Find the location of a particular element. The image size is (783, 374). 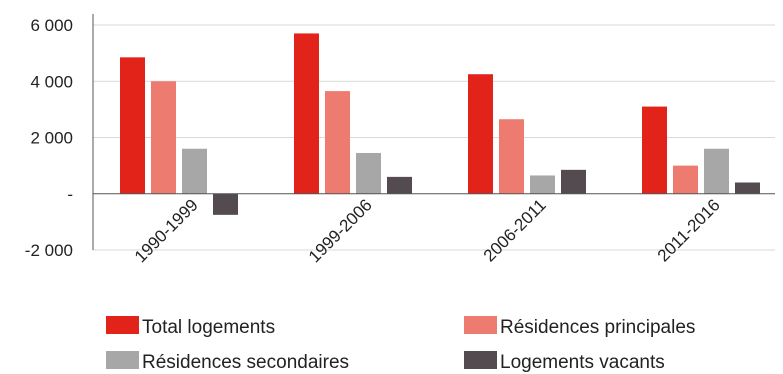

x-tick-label: 1999-2006 is located at coordinates (340, 230).